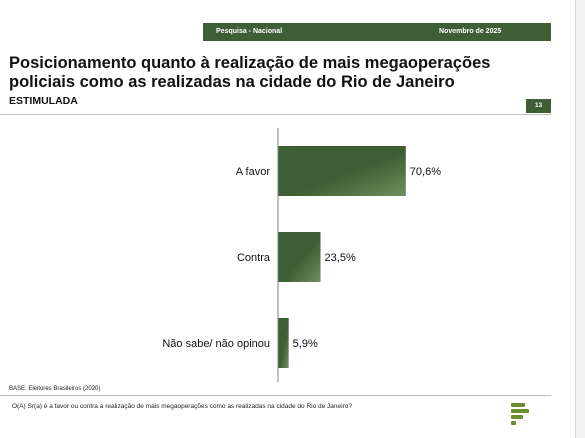 The height and width of the screenshot is (438, 585). Describe the element at coordinates (340, 258) in the screenshot. I see `value-label-1: 23,5%` at that location.